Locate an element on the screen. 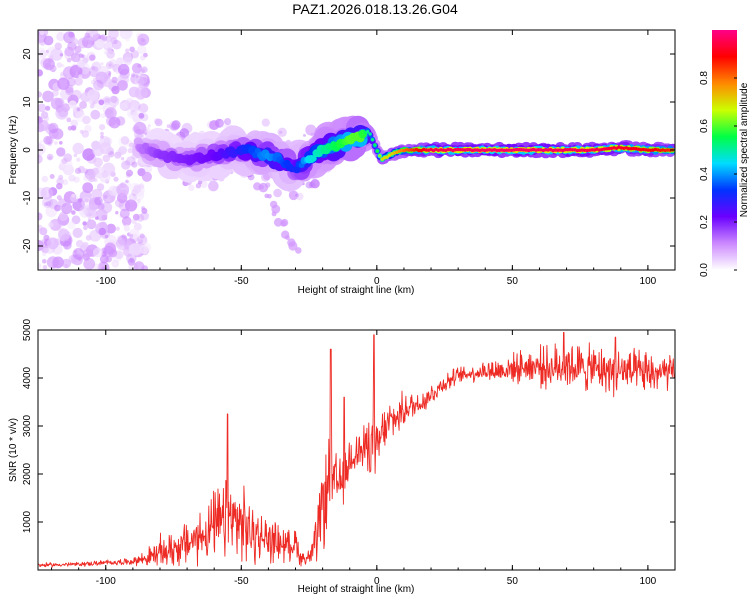 The width and height of the screenshot is (750, 600). y-tick-label: 0 is located at coordinates (27, 150).